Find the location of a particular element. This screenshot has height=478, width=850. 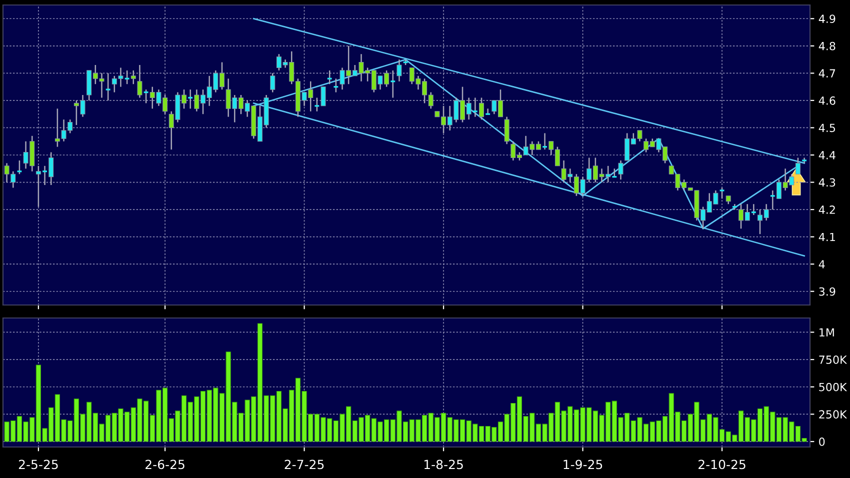

y-tick-label: 3.9 is located at coordinates (827, 291).